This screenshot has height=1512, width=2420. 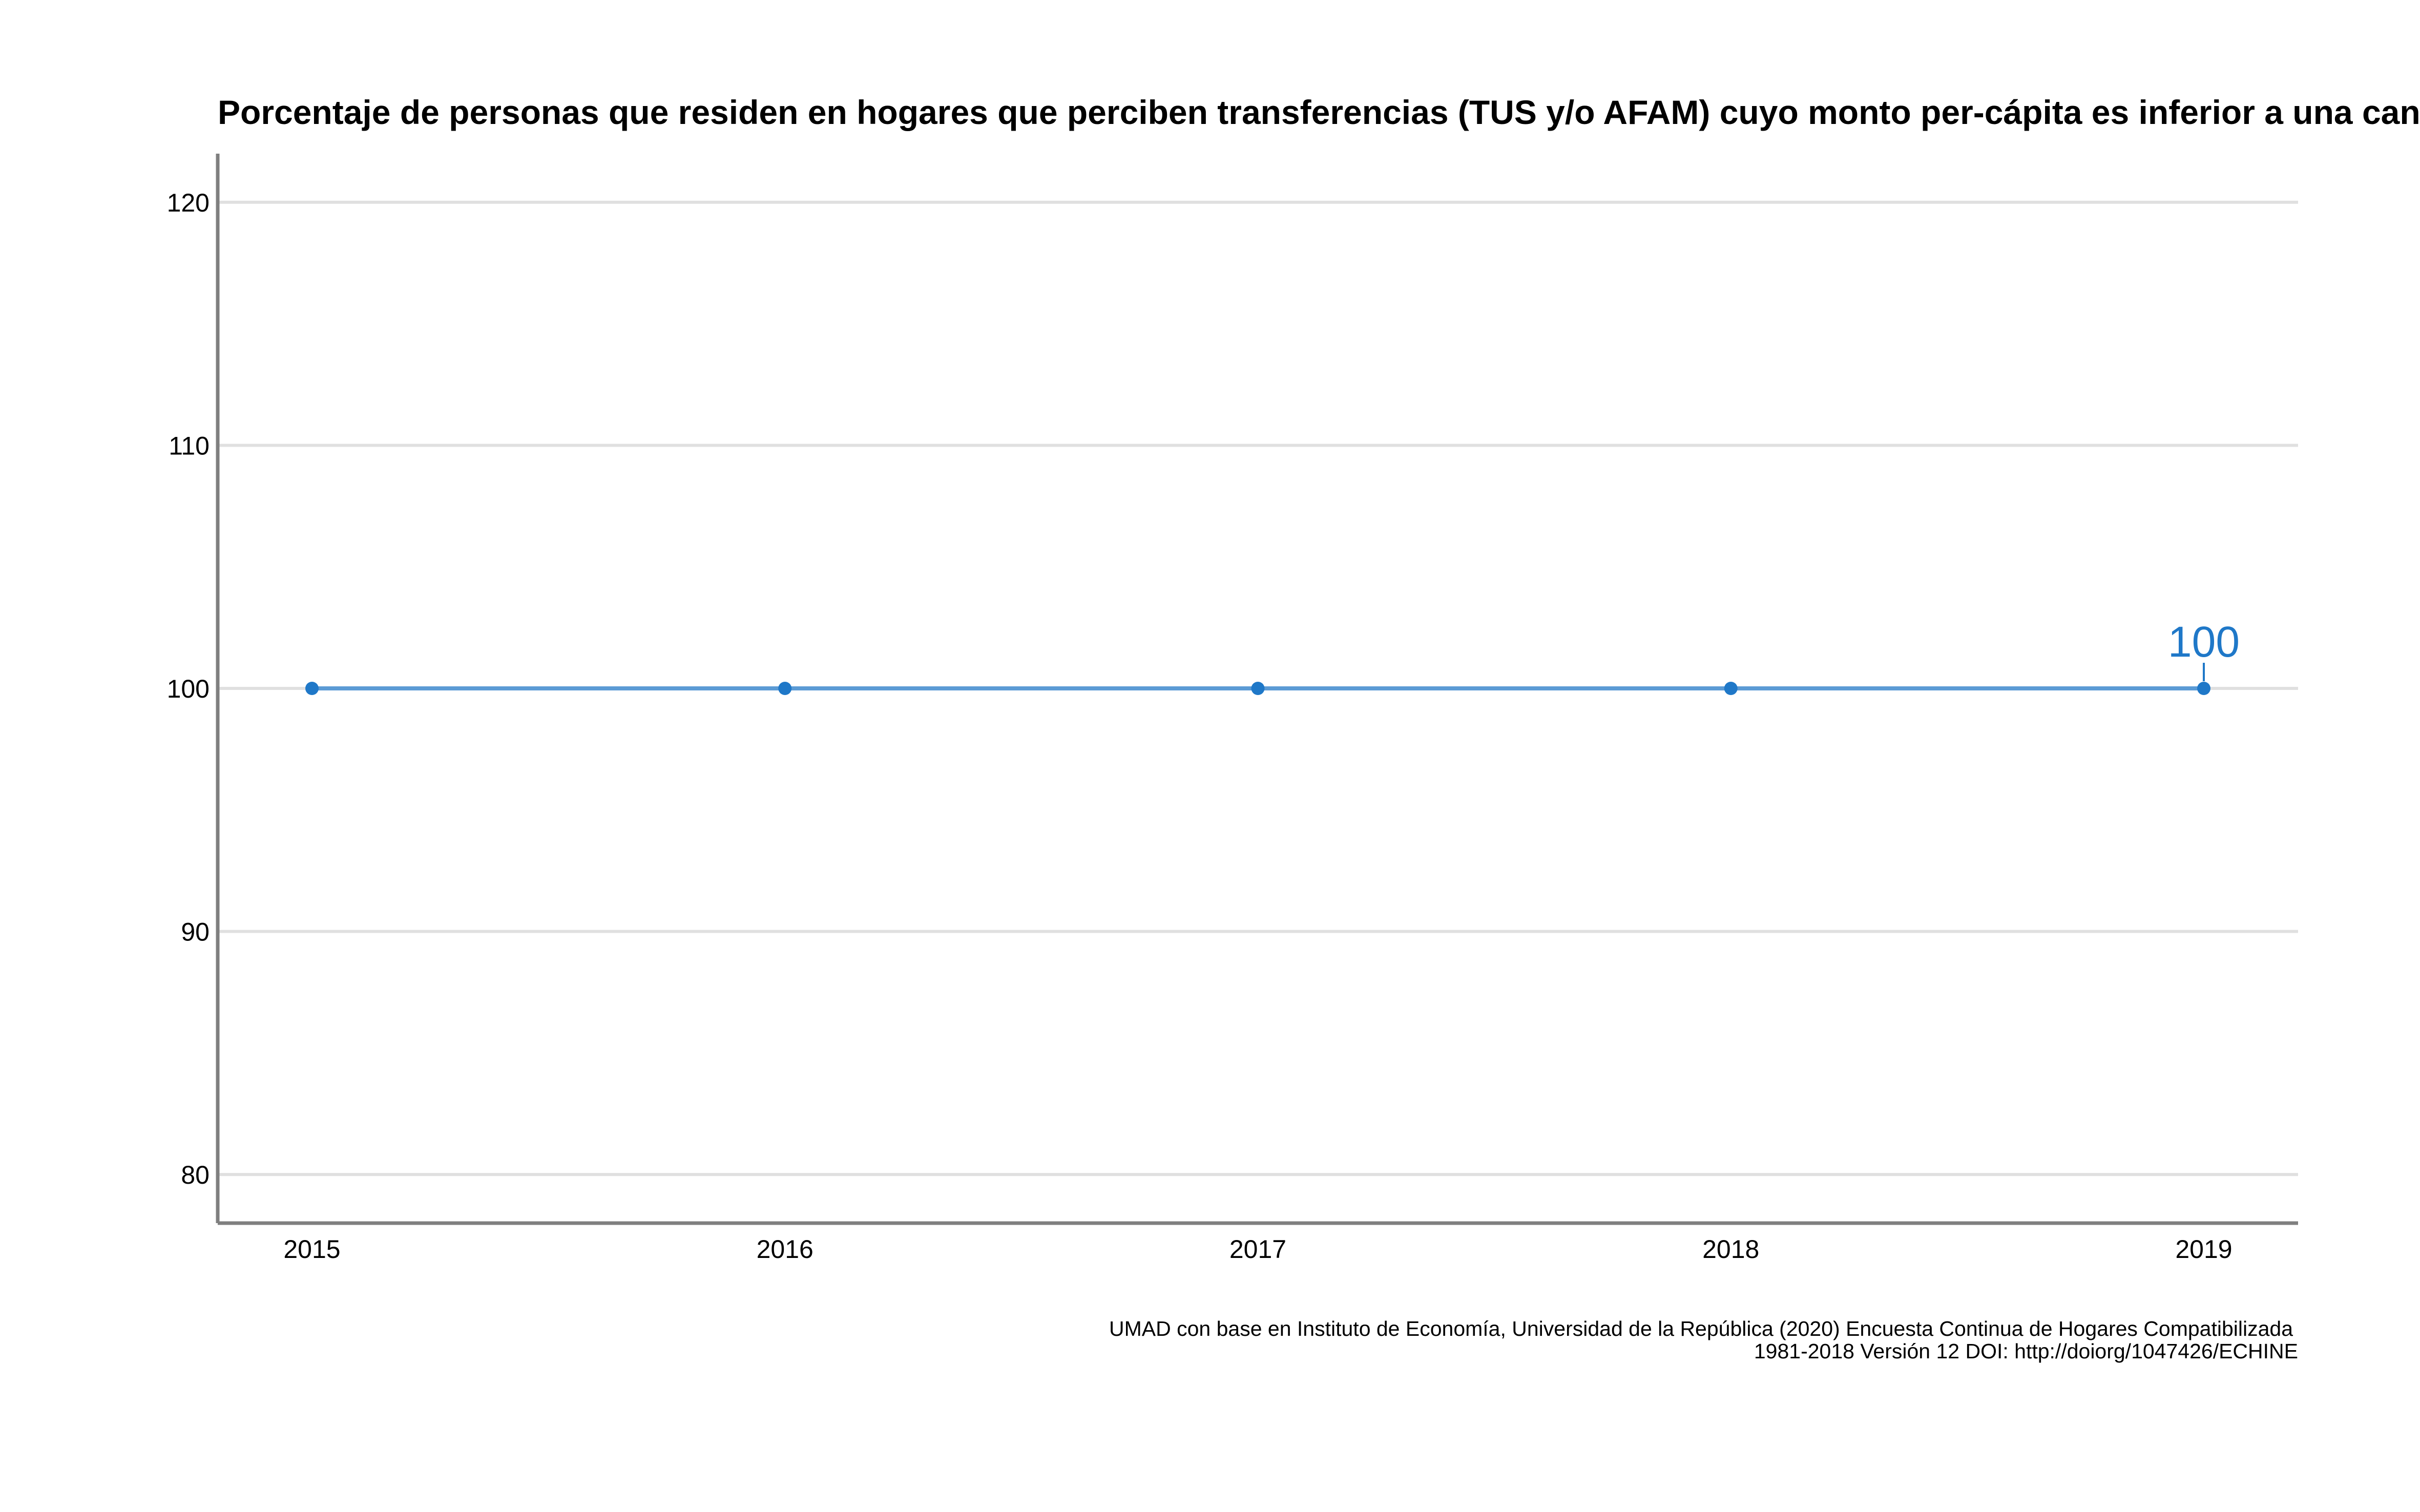 I want to click on series: 100, so click(x=1272, y=656).